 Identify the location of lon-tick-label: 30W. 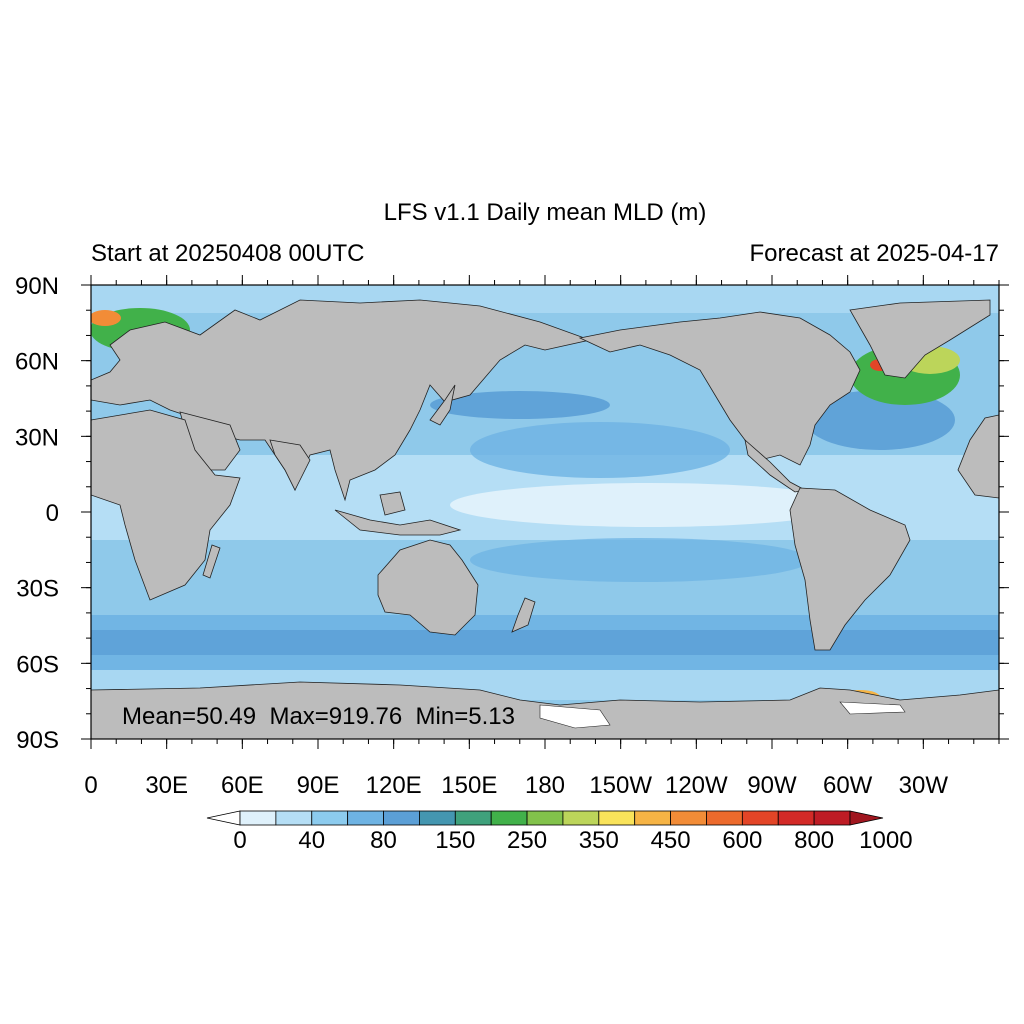
(924, 785).